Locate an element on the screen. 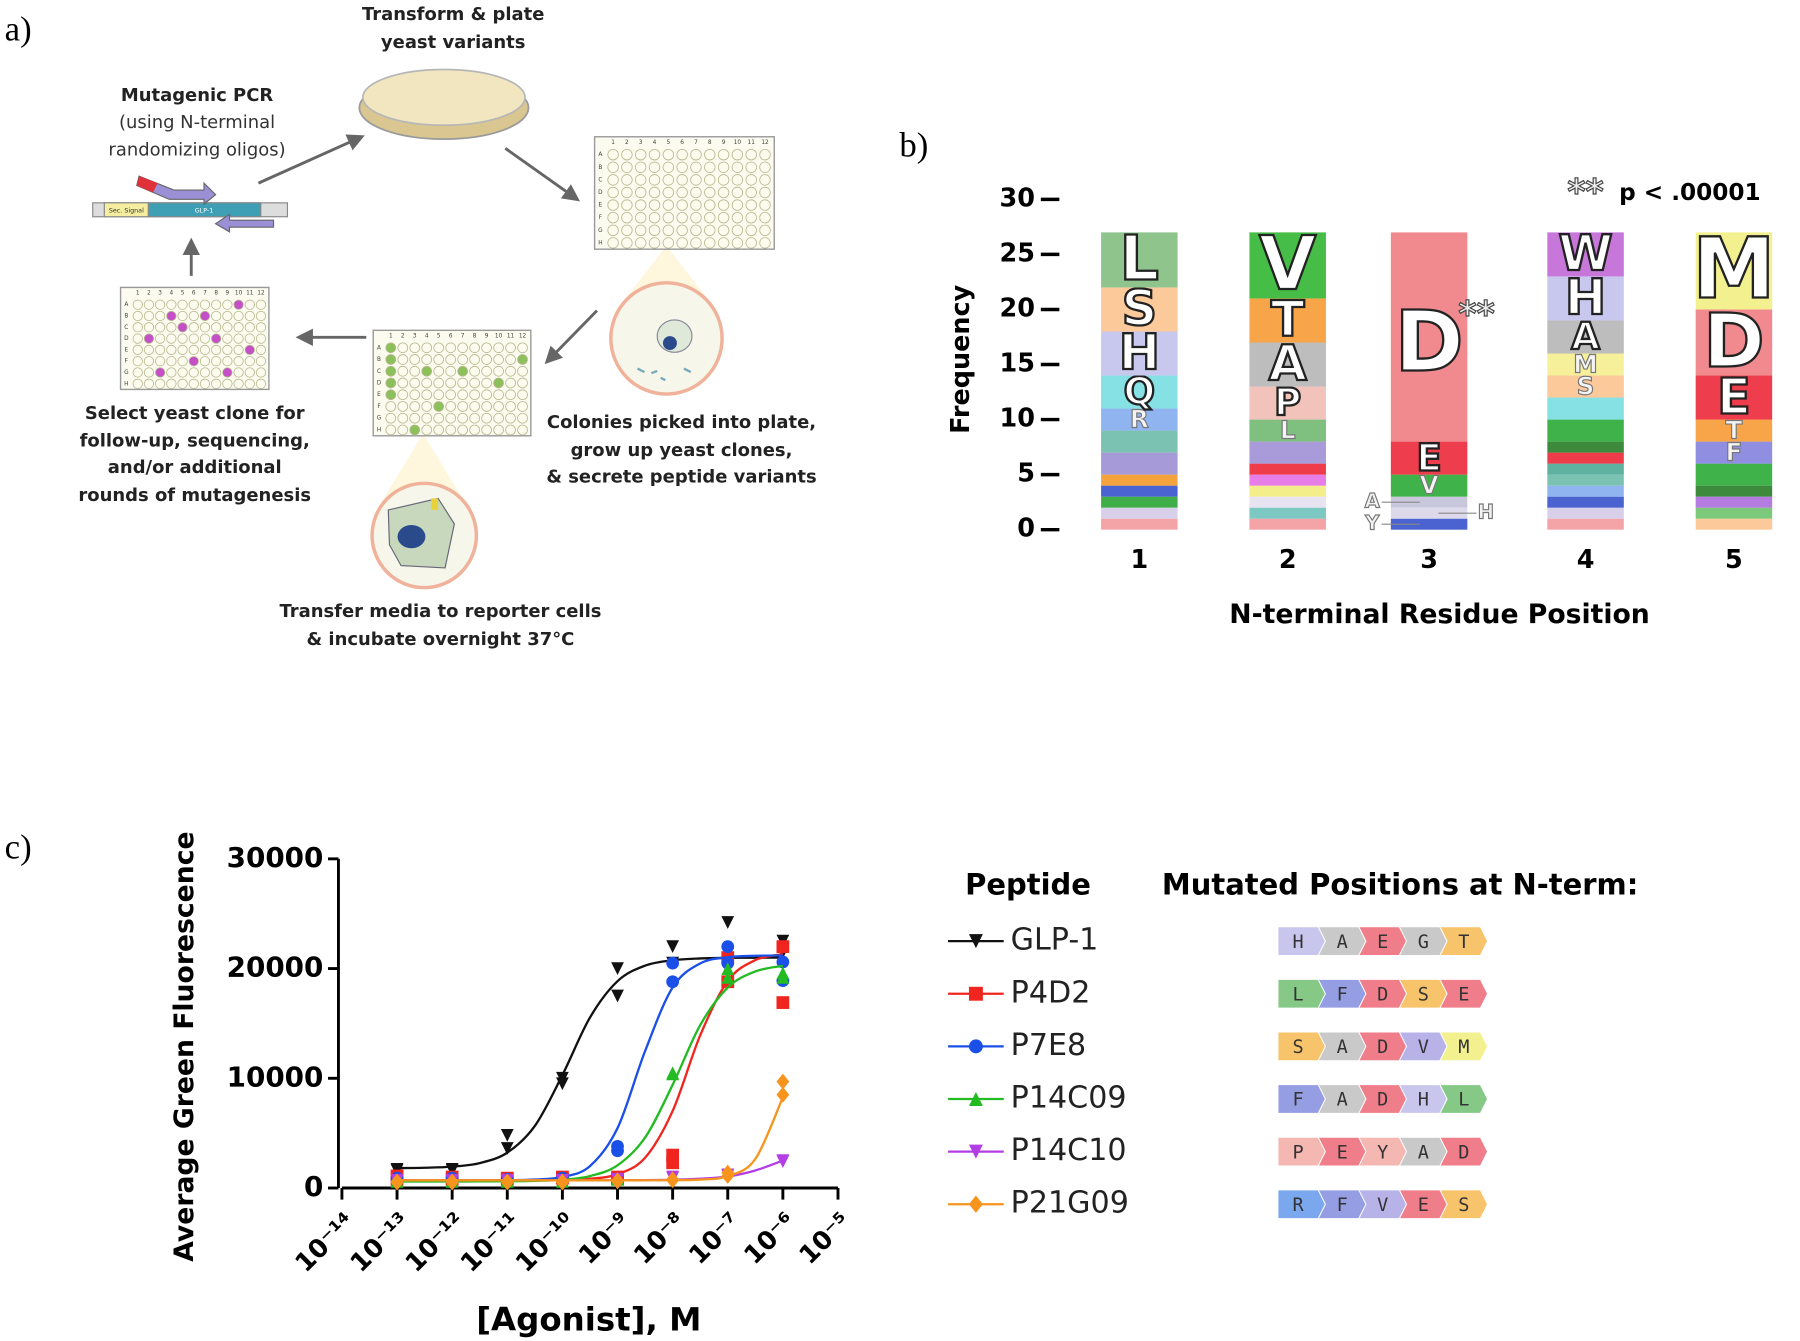  plate-col-label: 10 is located at coordinates (738, 143).